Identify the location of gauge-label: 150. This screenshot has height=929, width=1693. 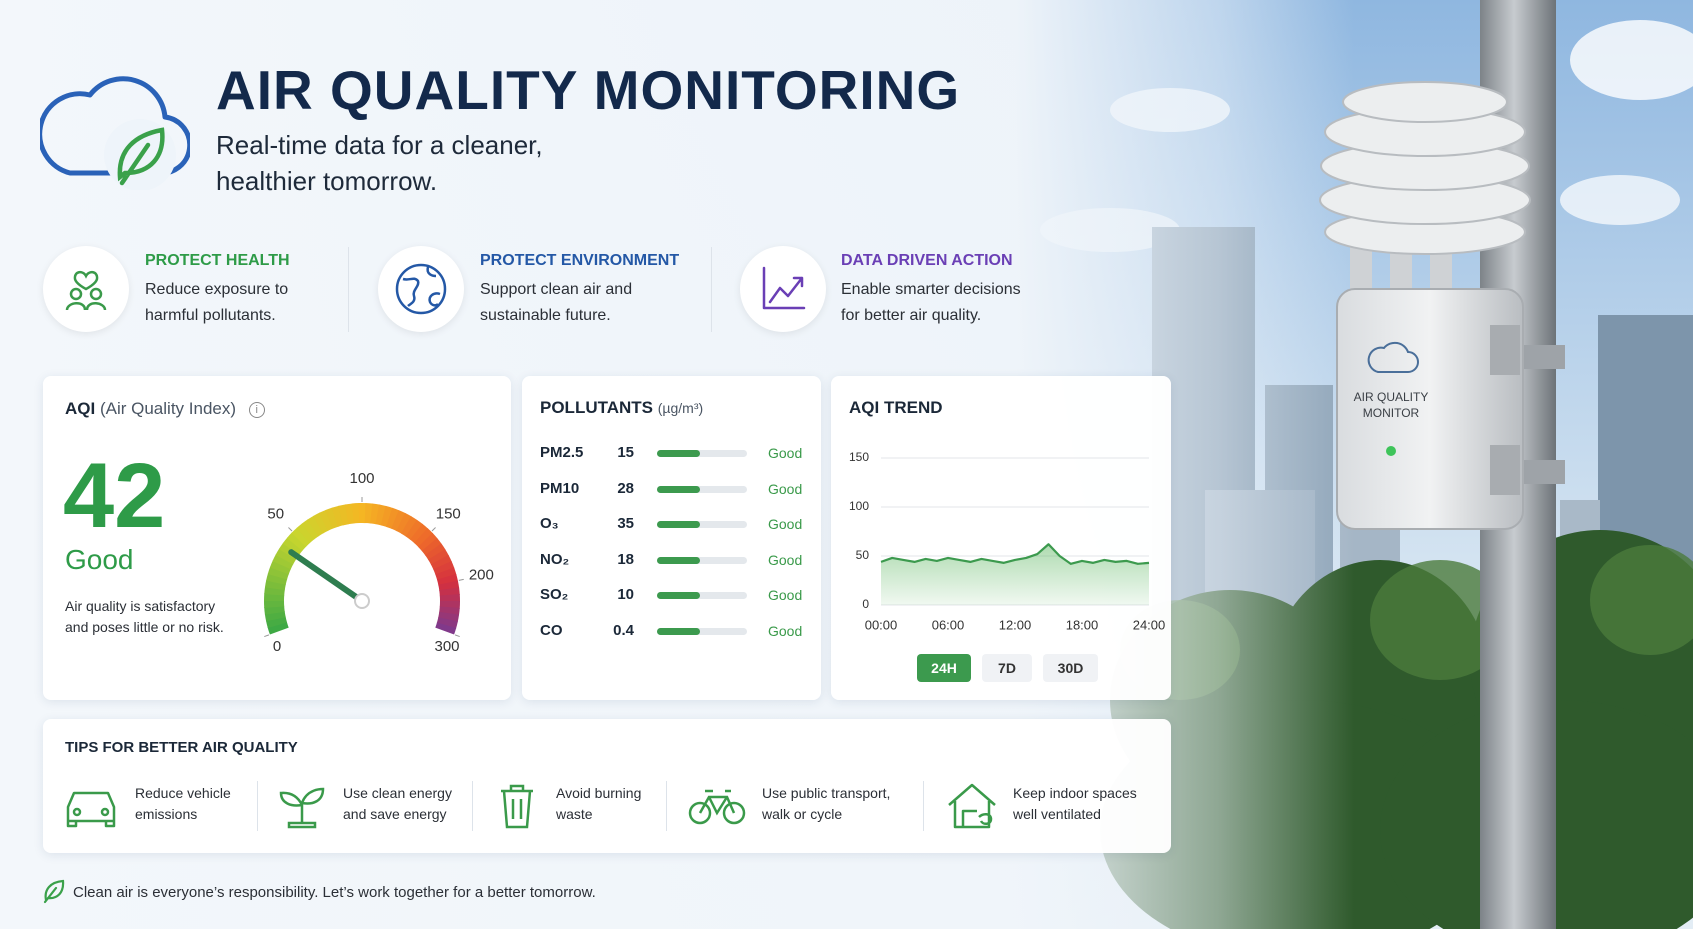
(448, 514).